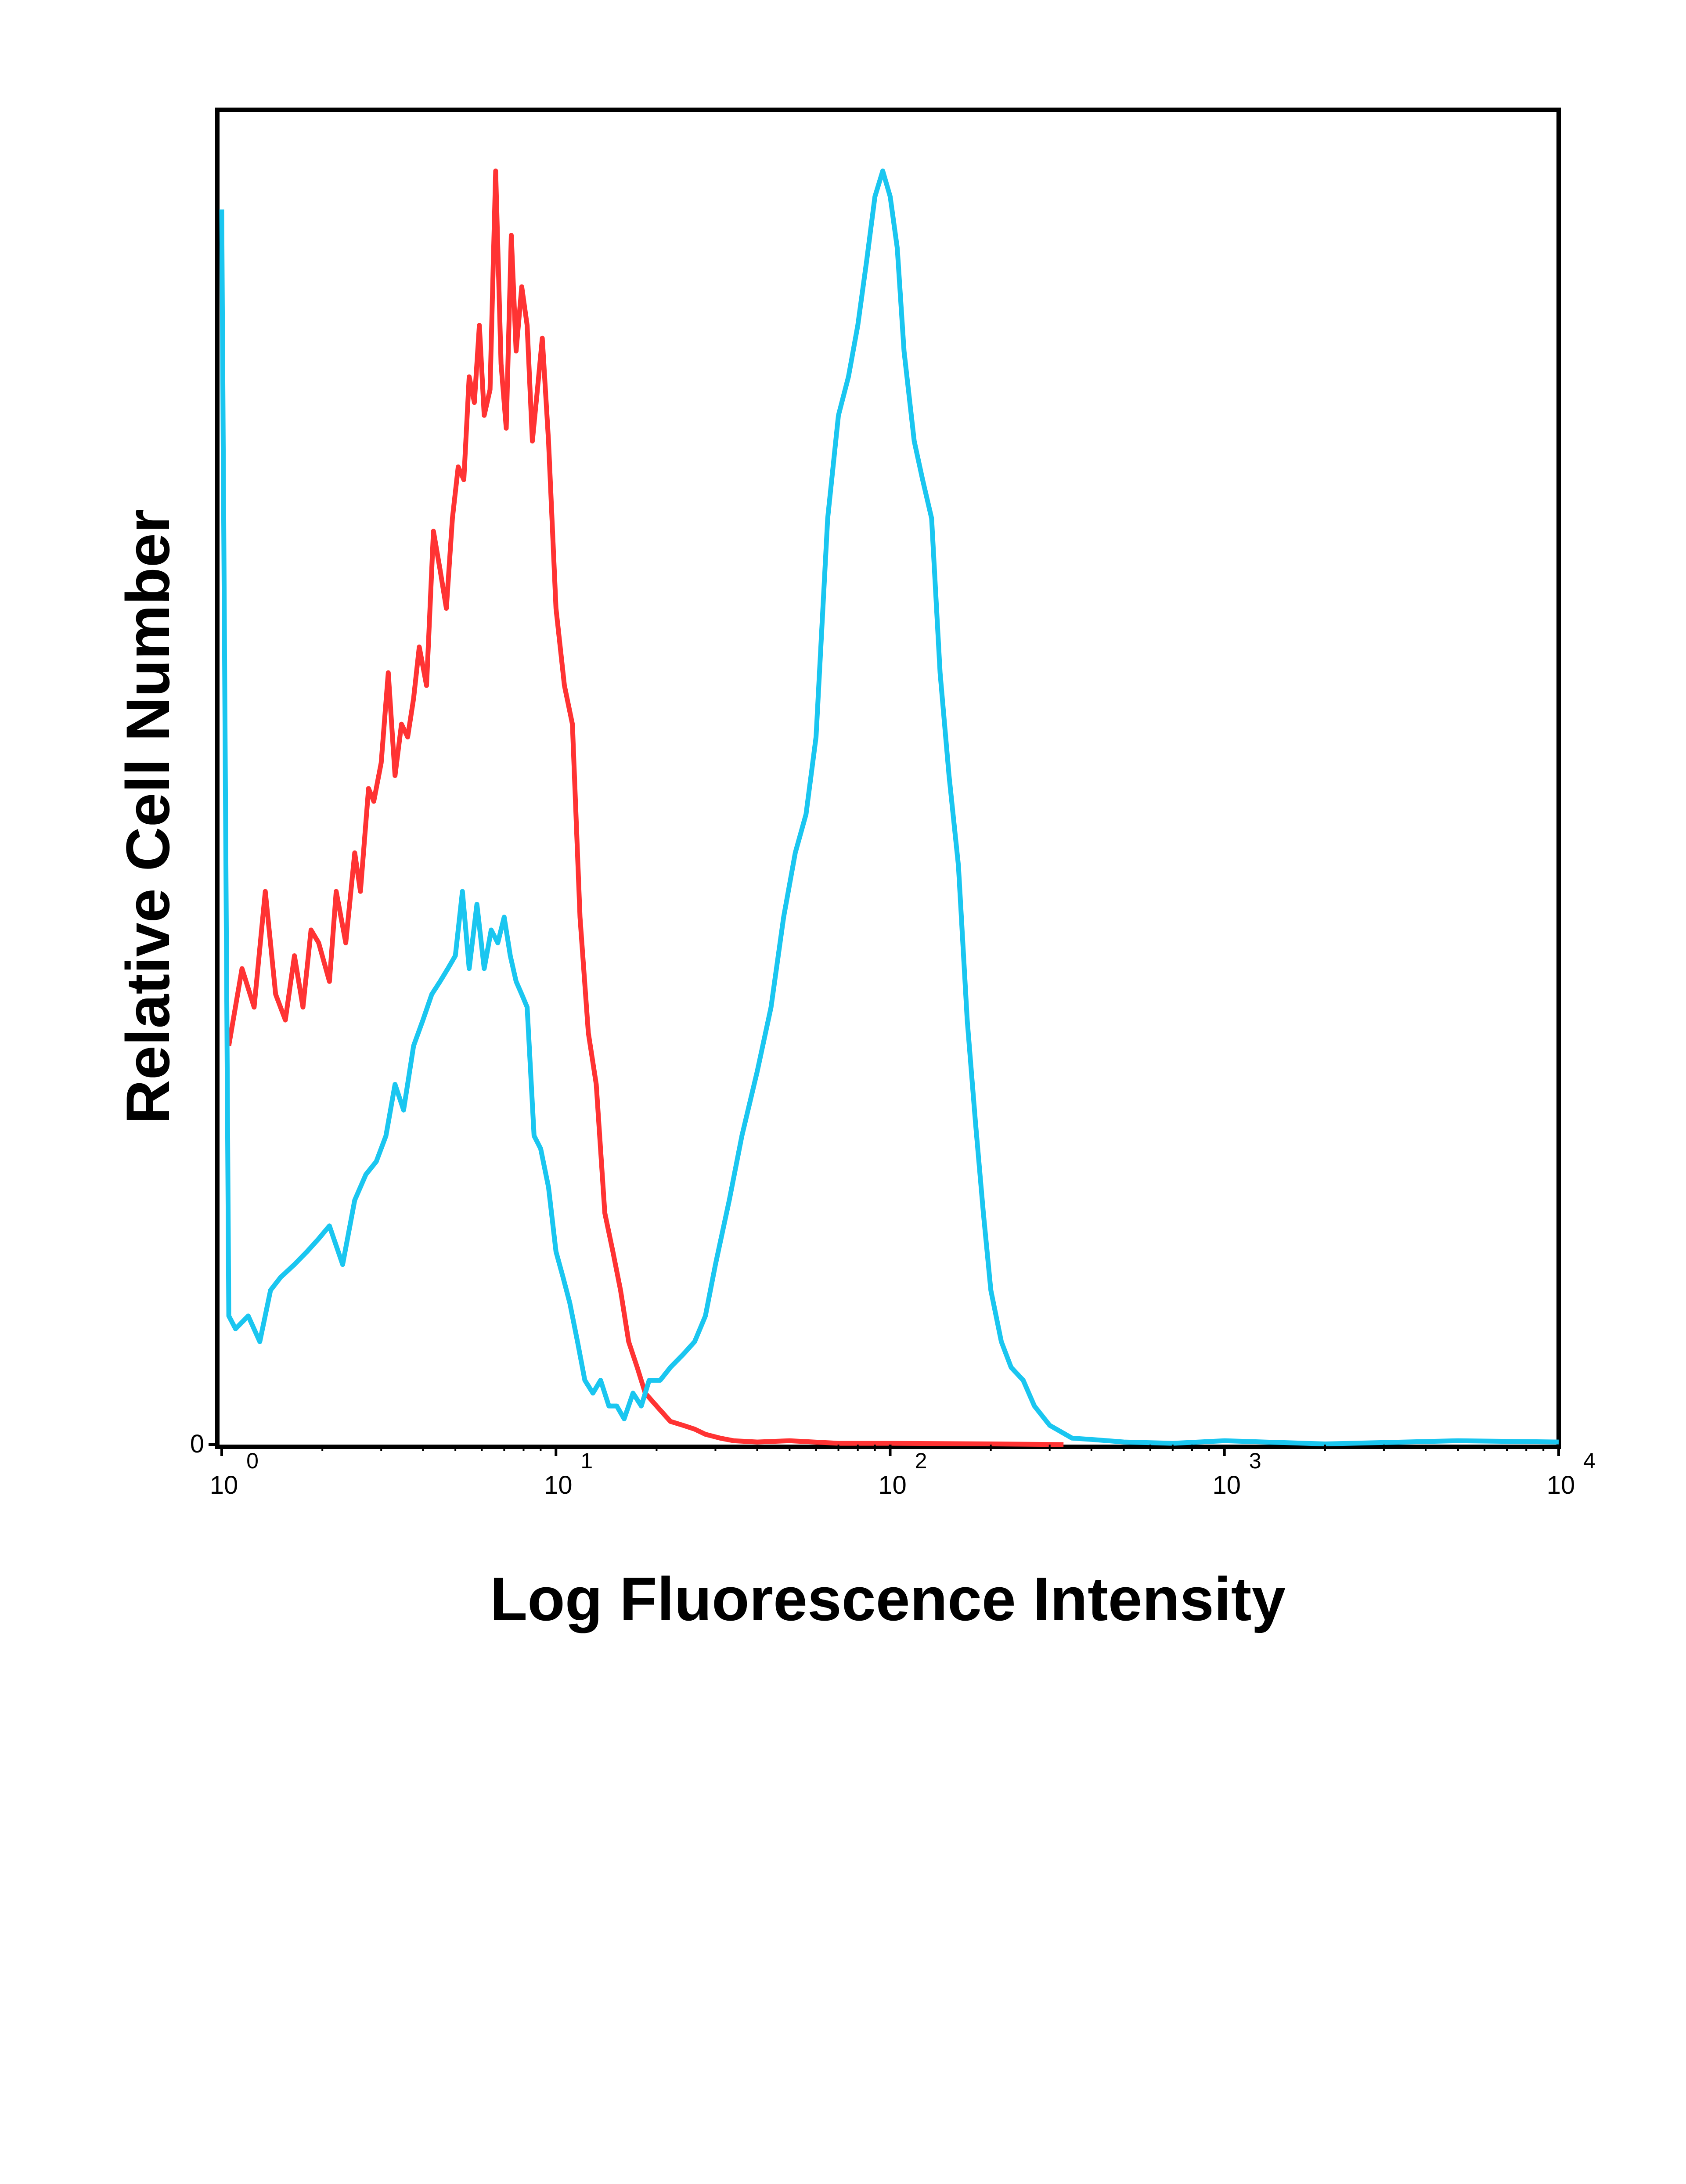 This screenshot has height=2184, width=1686. Describe the element at coordinates (197, 1444) in the screenshot. I see `y-tick-label: 0` at that location.